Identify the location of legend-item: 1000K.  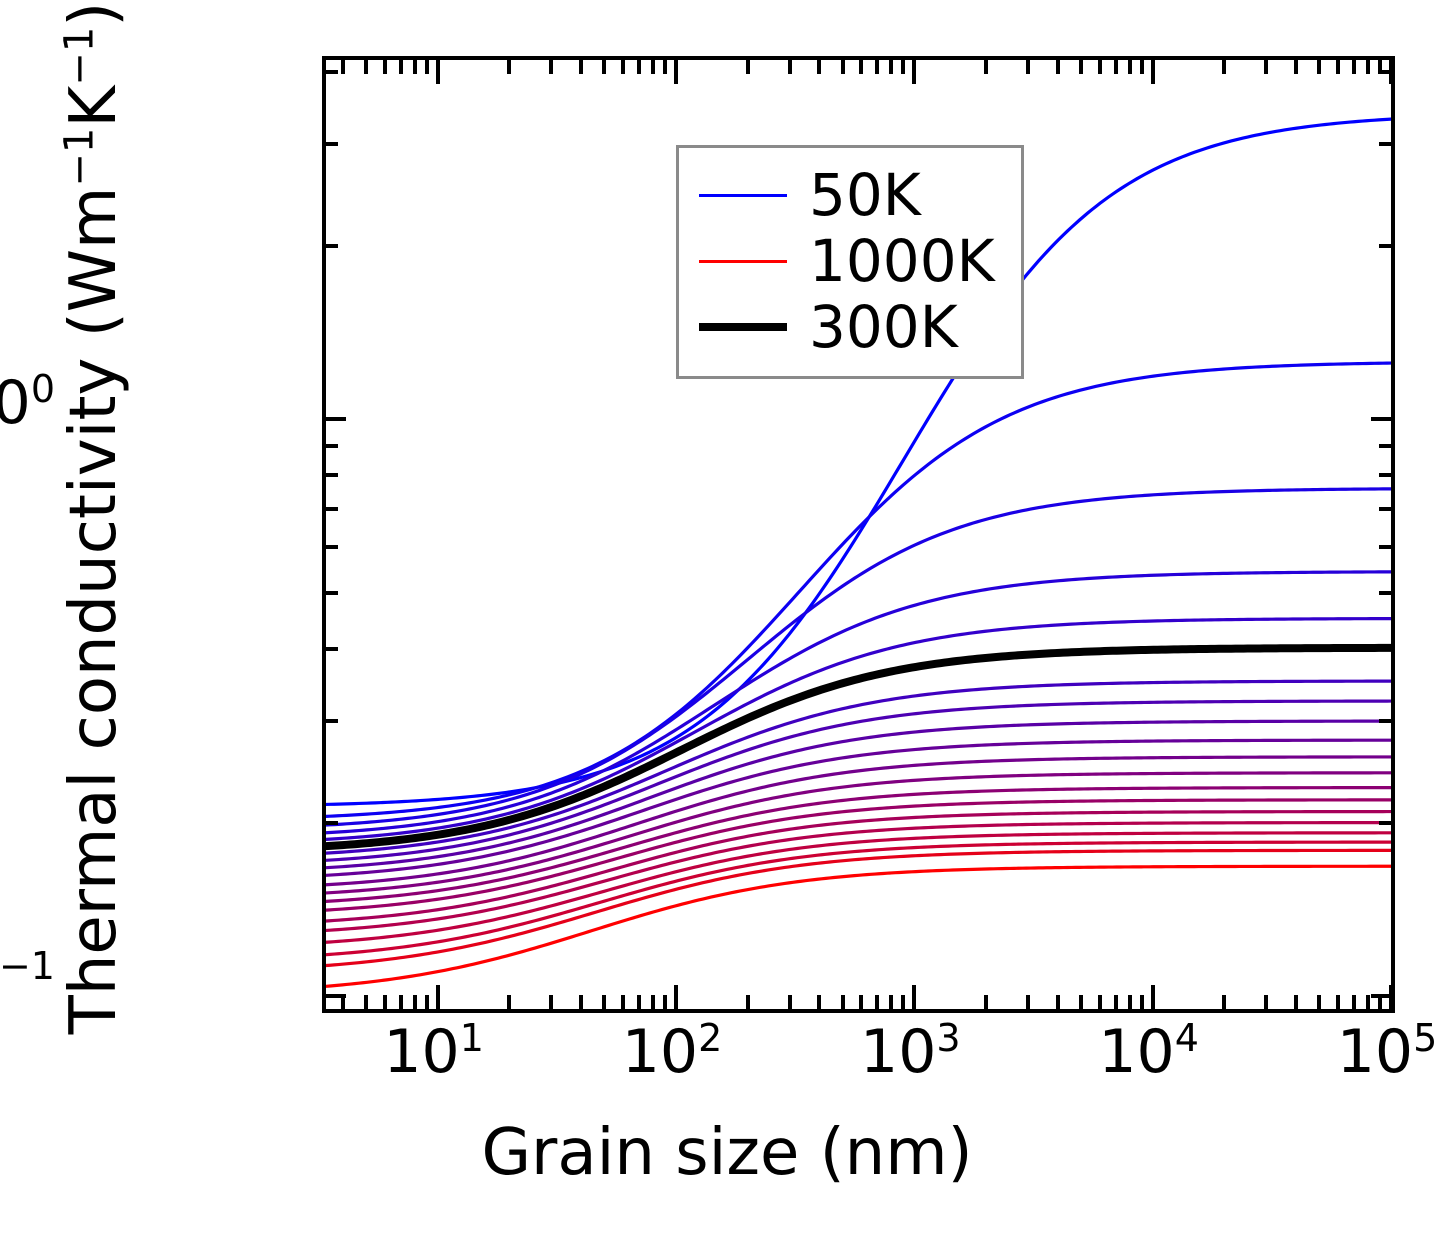
(847, 261).